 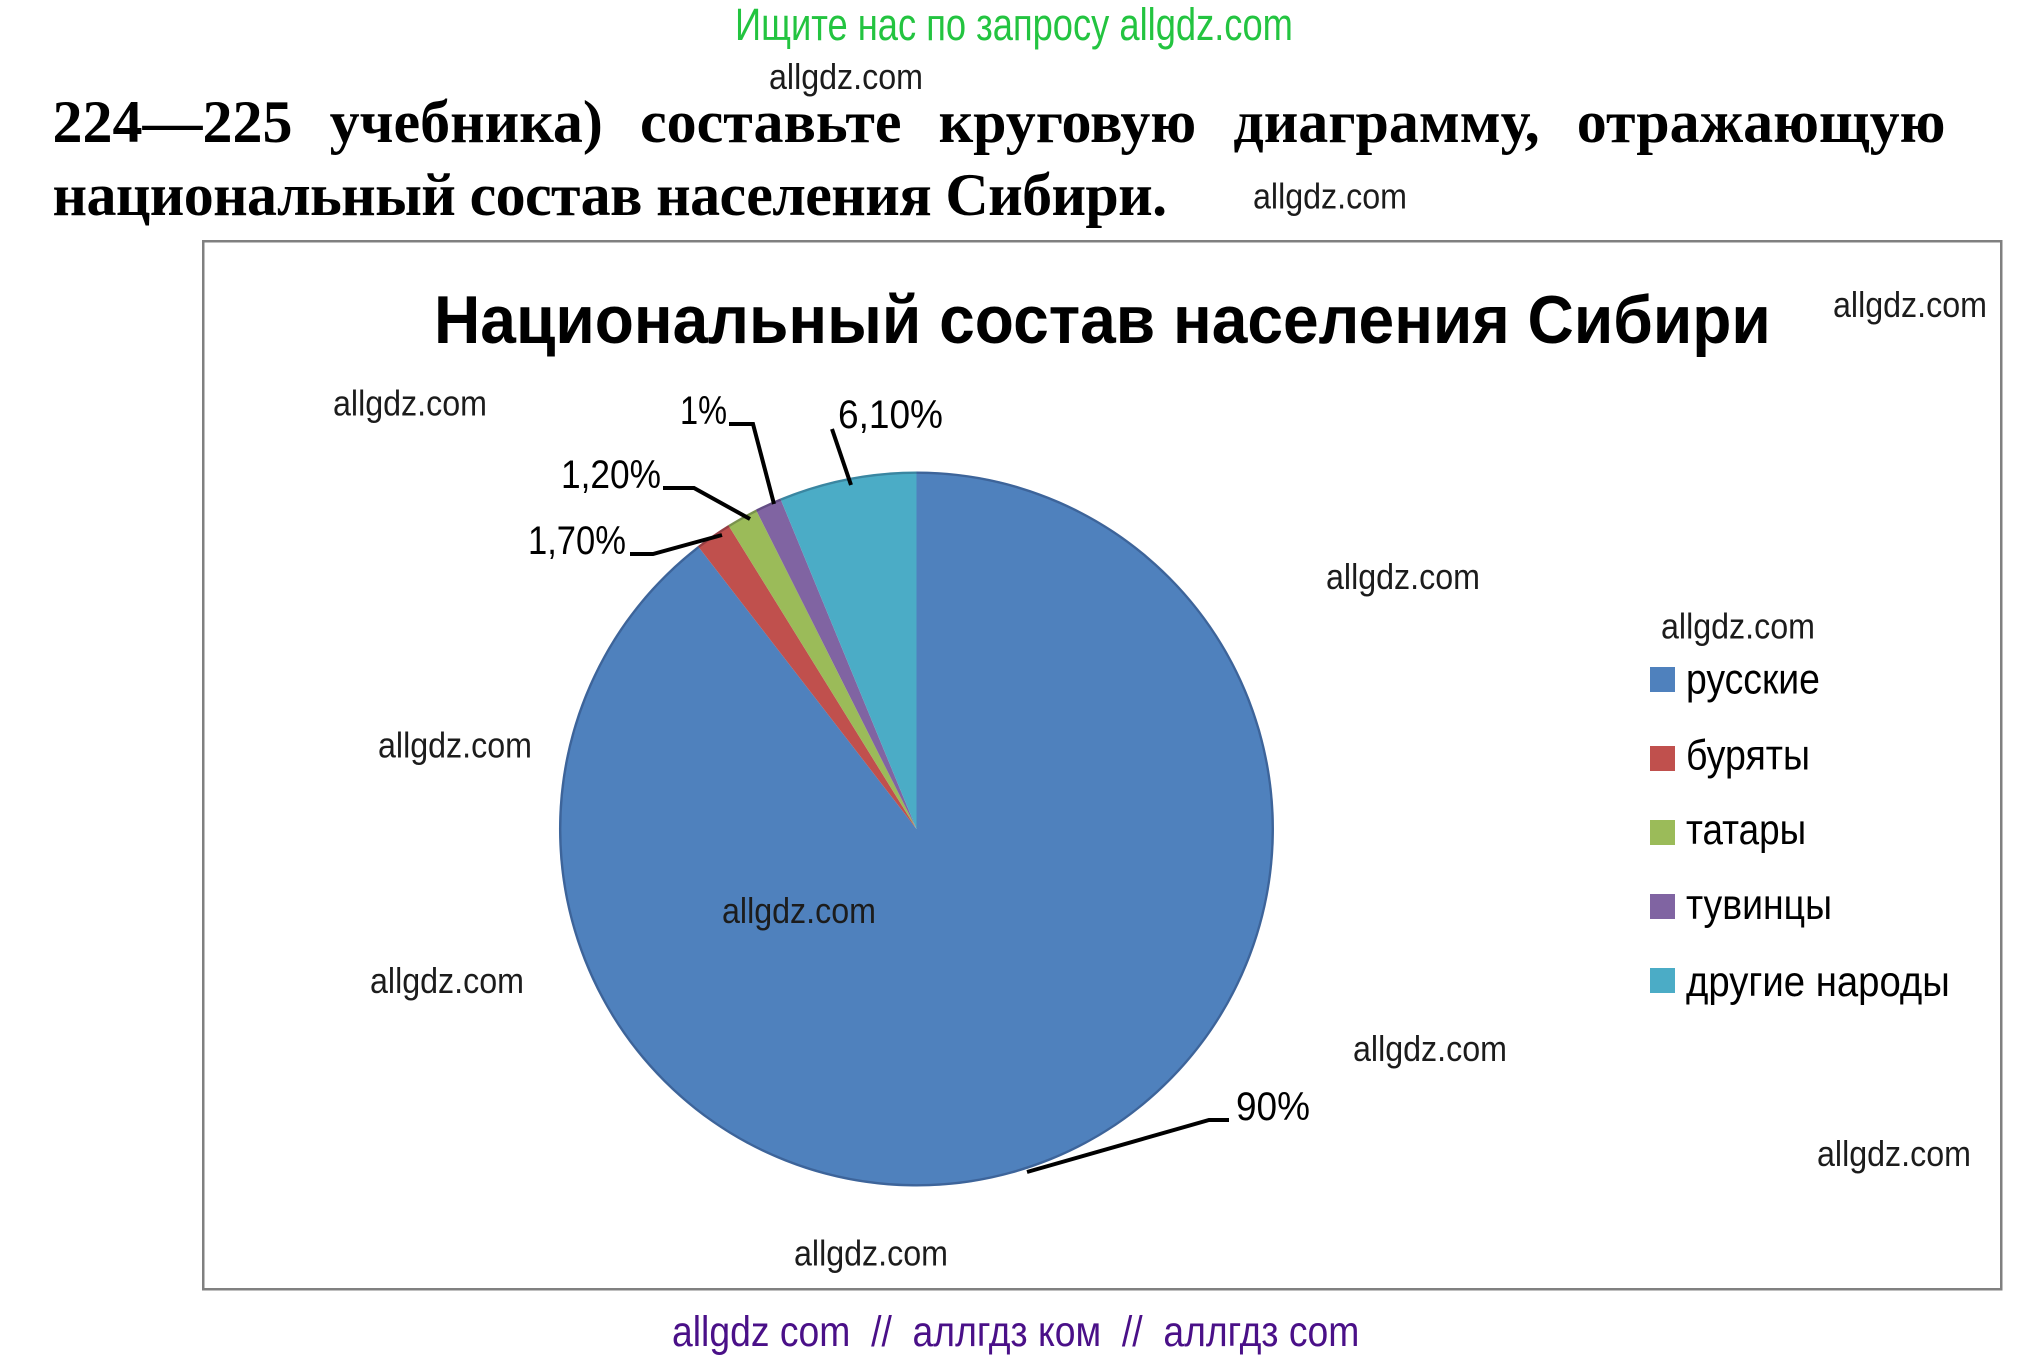 What do you see at coordinates (1759, 905) in the screenshot?
I see `svg-text: тувинцы` at bounding box center [1759, 905].